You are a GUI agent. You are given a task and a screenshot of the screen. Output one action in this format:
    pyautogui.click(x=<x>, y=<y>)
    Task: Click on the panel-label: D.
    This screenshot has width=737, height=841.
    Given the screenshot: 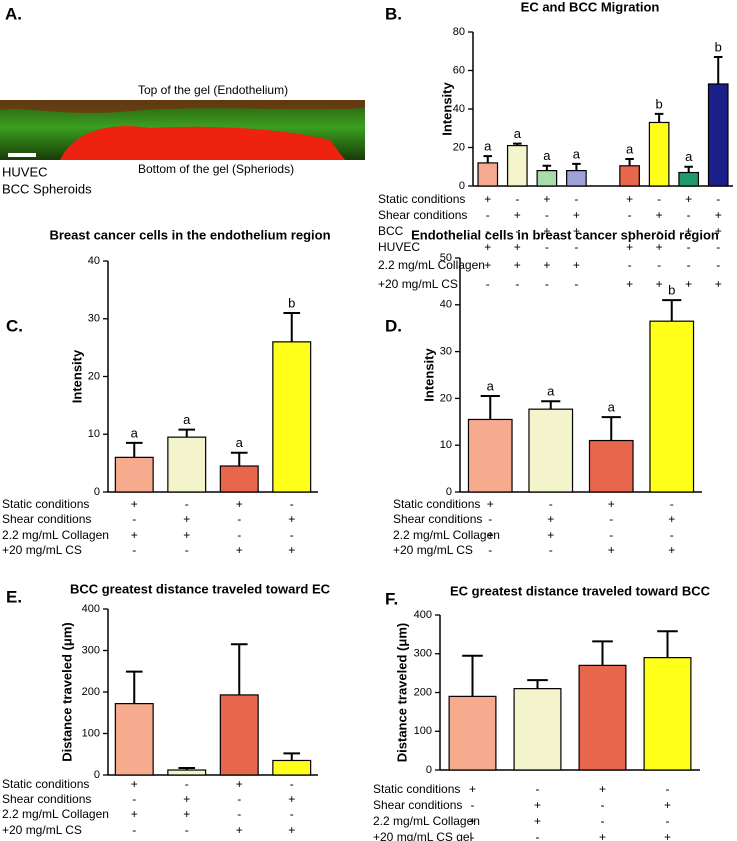 What is the action you would take?
    pyautogui.click(x=393, y=325)
    